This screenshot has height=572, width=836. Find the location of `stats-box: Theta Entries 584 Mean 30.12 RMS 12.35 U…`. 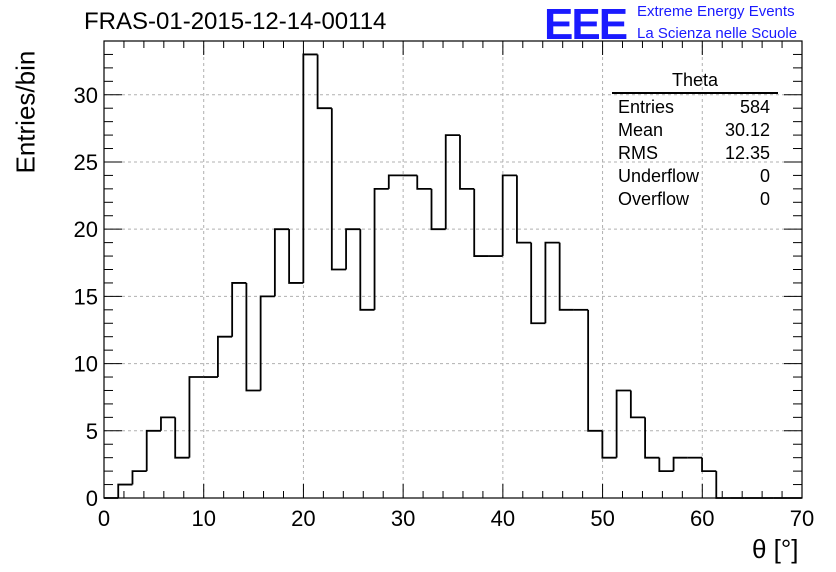

stats-box: Theta Entries 584 Mean 30.12 RMS 12.35 U… is located at coordinates (695, 140).